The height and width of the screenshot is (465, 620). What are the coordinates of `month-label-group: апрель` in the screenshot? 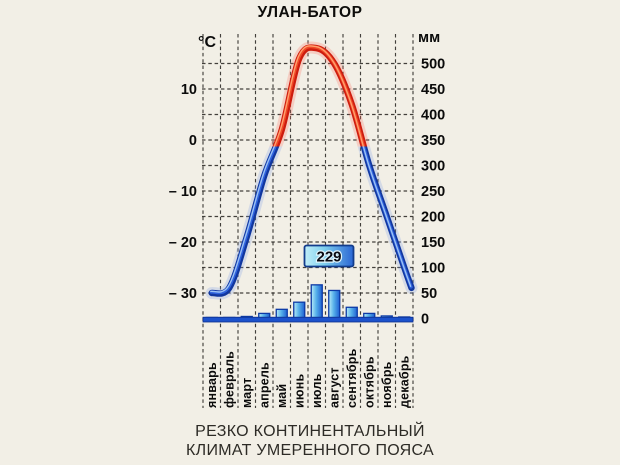 It's located at (265, 385).